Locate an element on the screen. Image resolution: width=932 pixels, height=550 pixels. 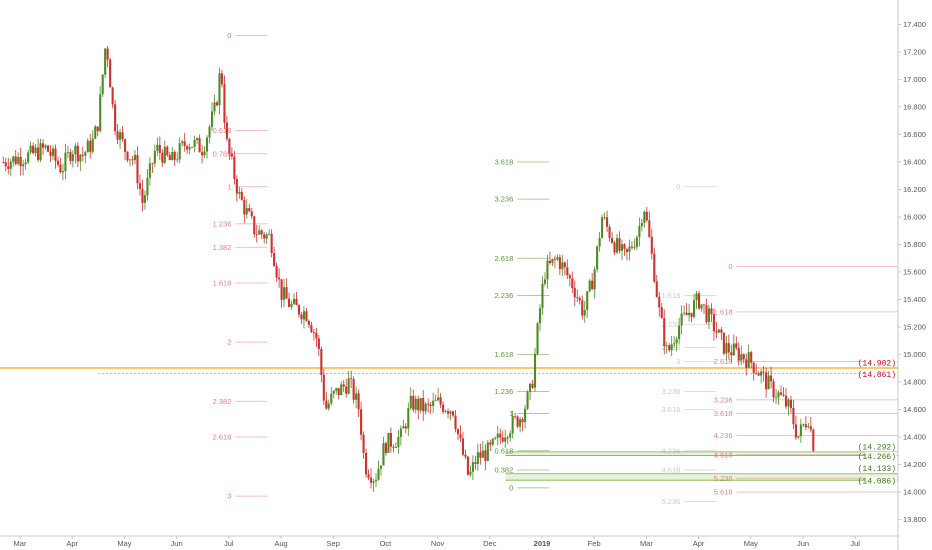
fib-level-label: 4.236 is located at coordinates (671, 450).